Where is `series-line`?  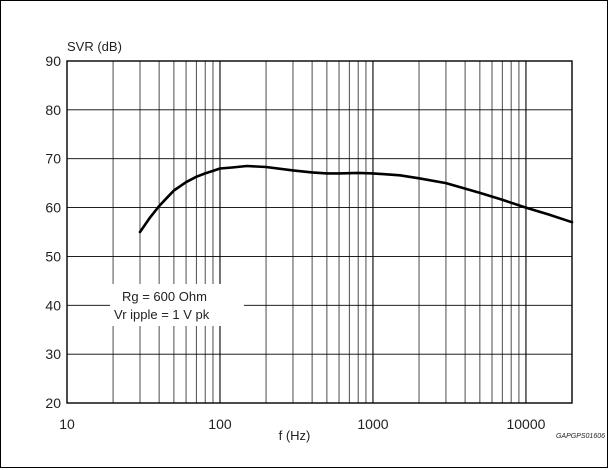
series-line is located at coordinates (356, 199).